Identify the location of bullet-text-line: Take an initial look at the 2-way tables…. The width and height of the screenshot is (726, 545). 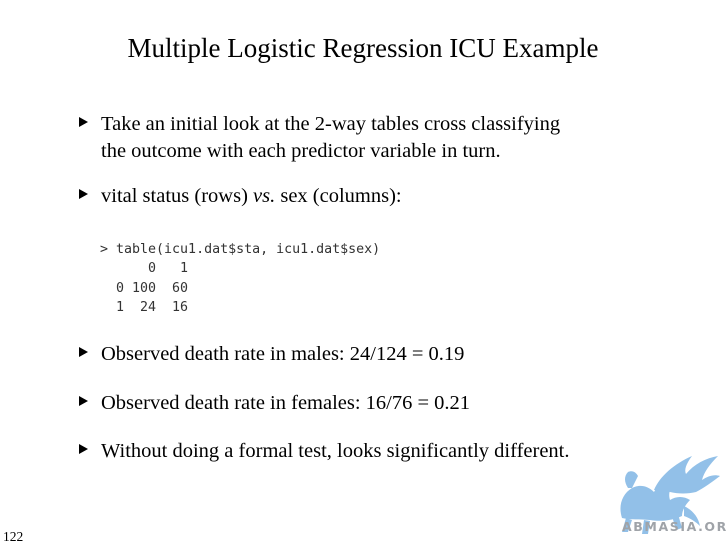
(331, 124).